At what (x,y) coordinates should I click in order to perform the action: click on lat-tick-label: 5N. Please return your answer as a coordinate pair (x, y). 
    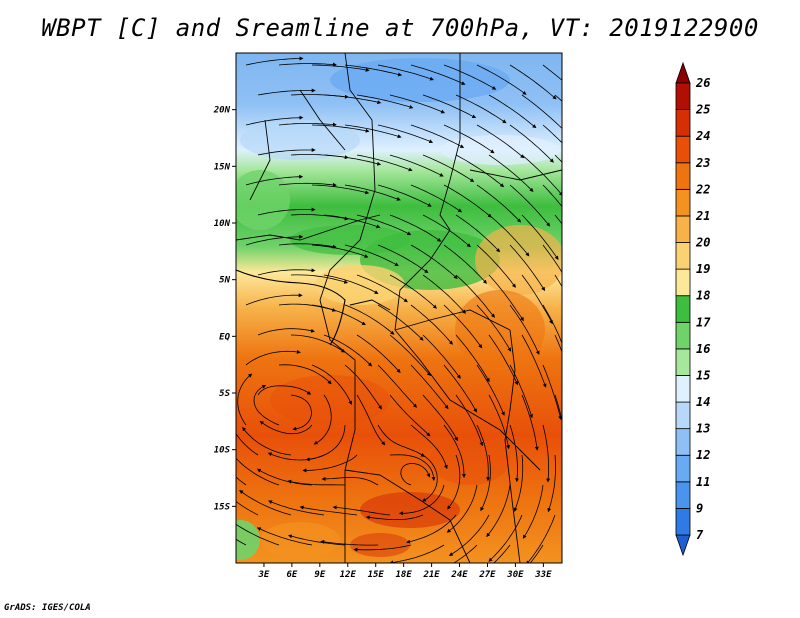
    Looking at the image, I should click on (224, 281).